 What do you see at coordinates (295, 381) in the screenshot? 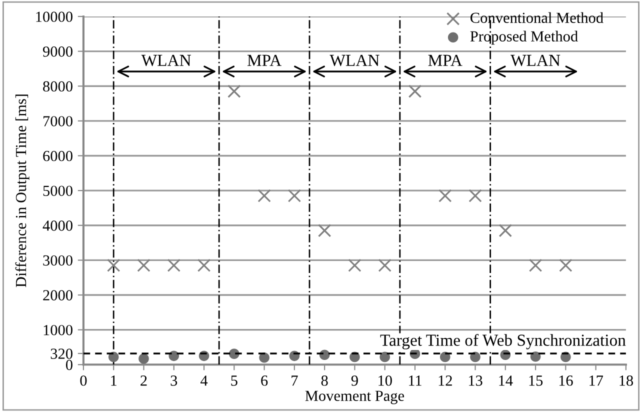
I see `x-tick-label: 7` at bounding box center [295, 381].